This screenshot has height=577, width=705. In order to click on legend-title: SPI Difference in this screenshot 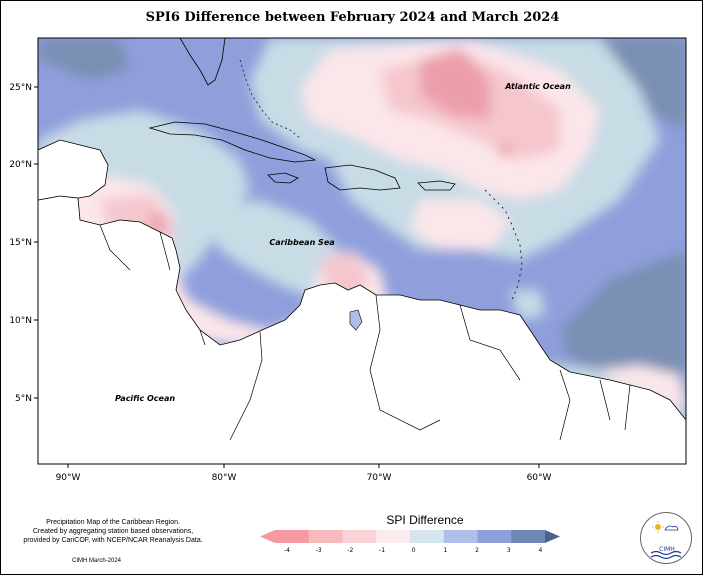, I will do `click(425, 520)`.